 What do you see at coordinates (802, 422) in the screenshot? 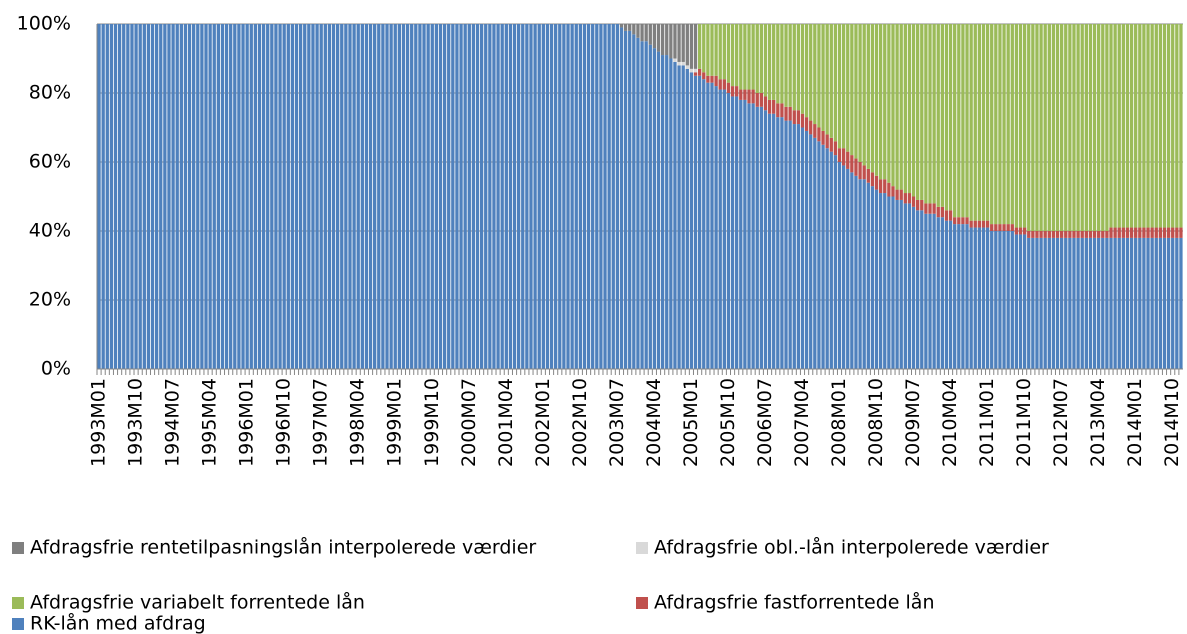
I see `x-tick-label: 2007M04` at bounding box center [802, 422].